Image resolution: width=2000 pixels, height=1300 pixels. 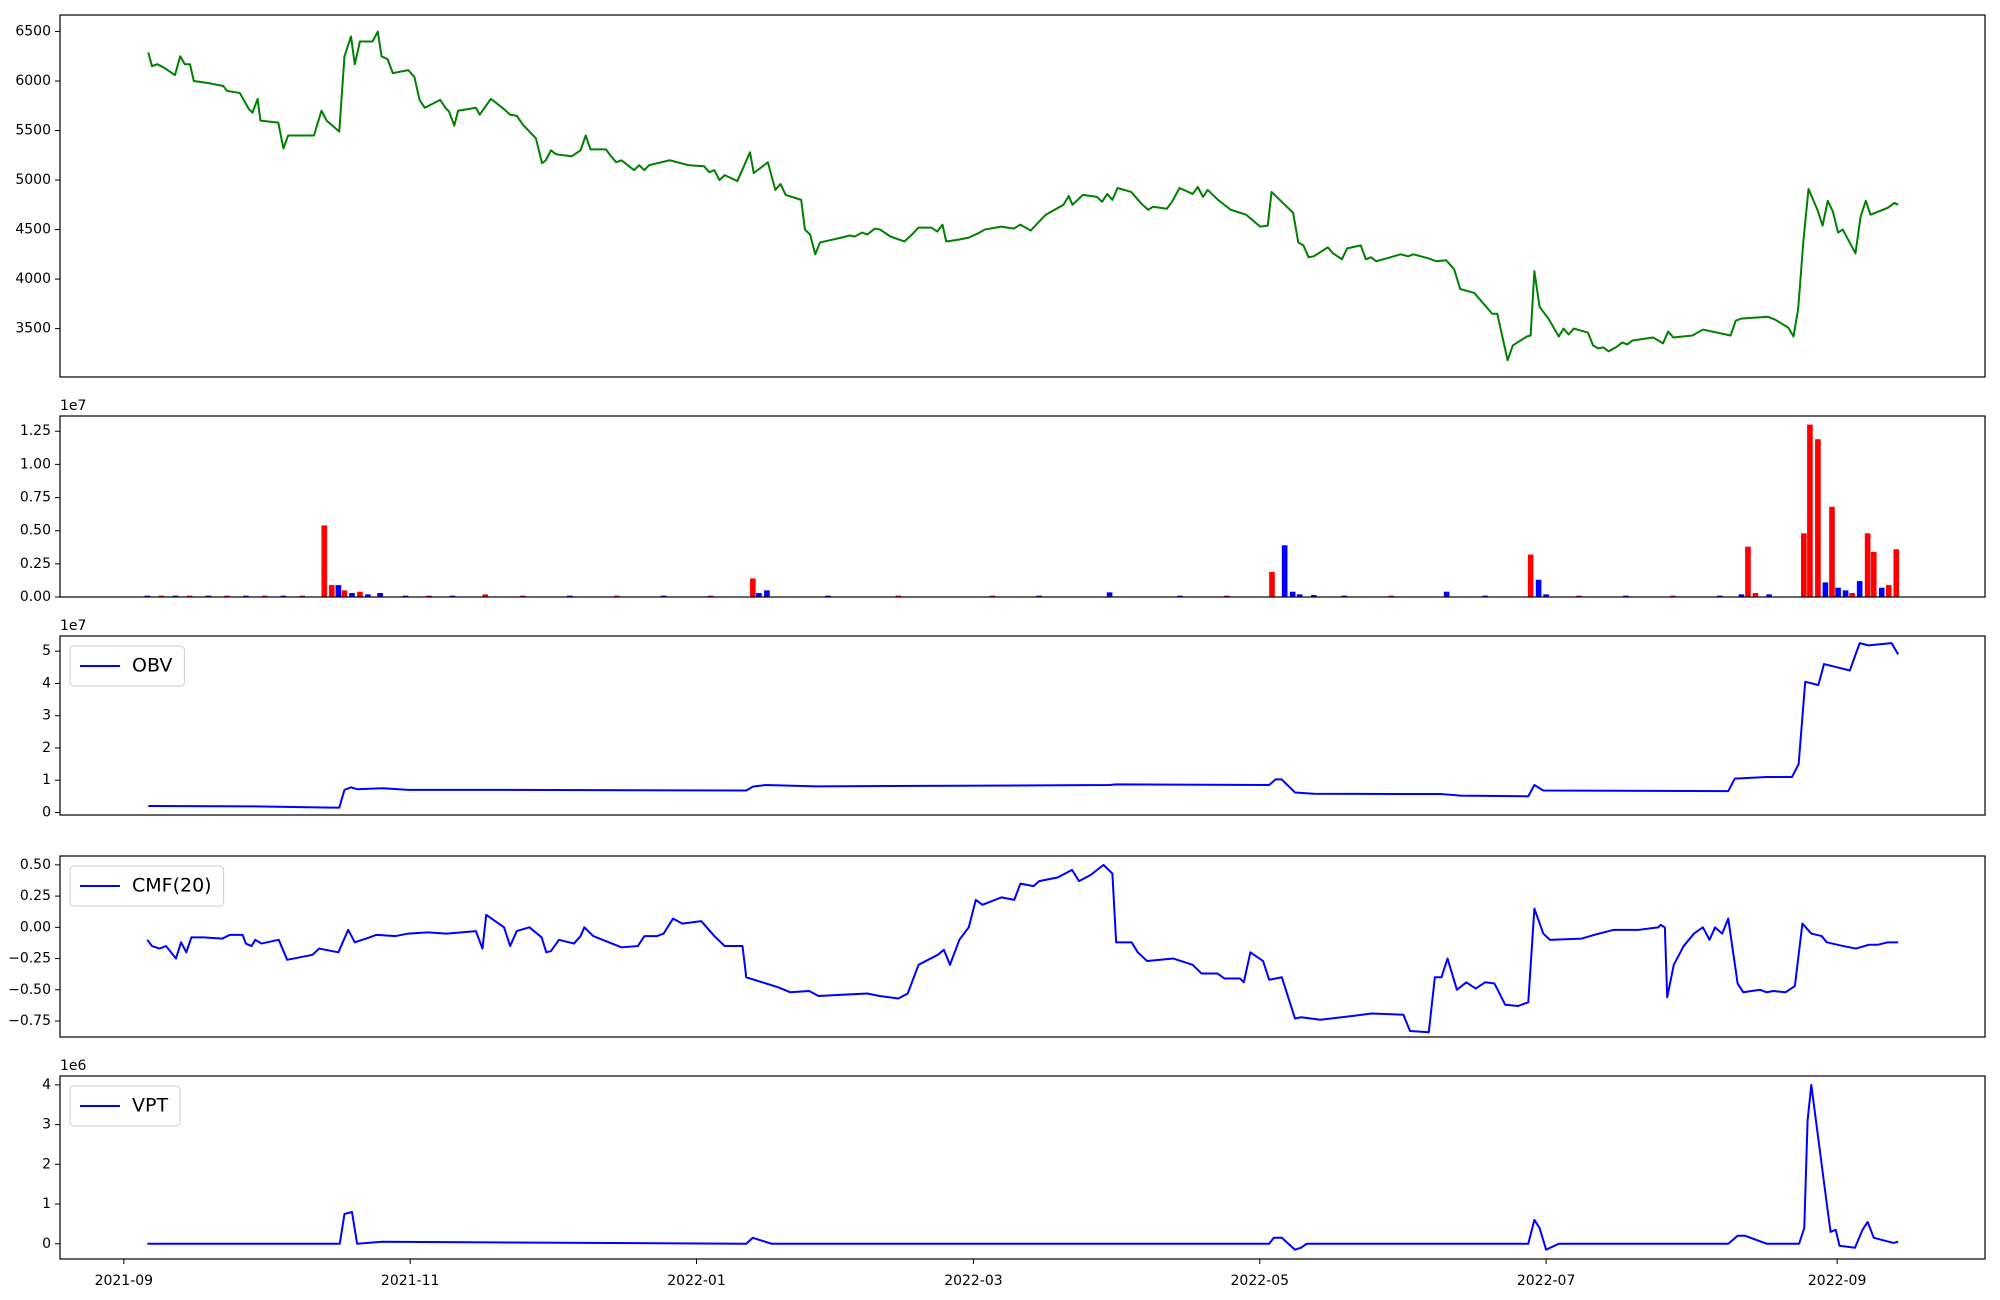 What do you see at coordinates (29, 959) in the screenshot?
I see `y-tick-label: −0.25` at bounding box center [29, 959].